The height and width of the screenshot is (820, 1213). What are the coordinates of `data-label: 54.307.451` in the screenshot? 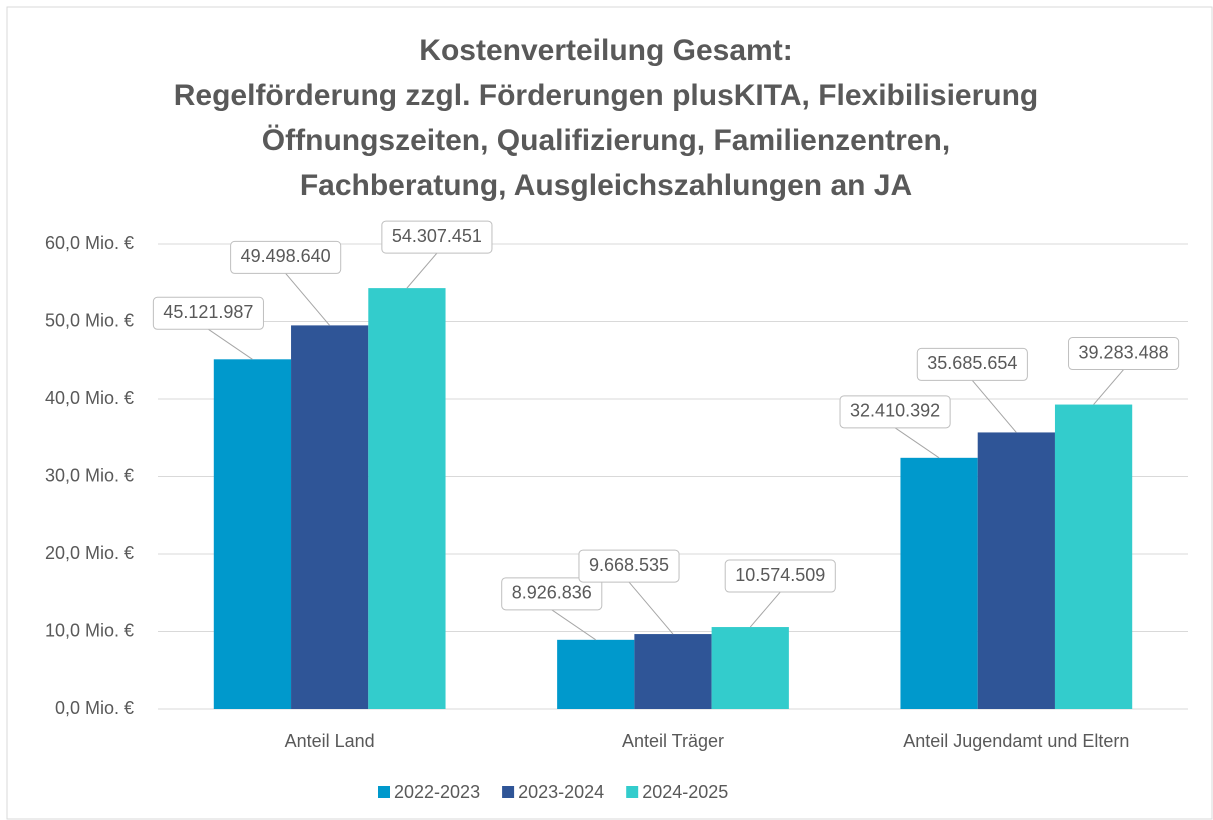 It's located at (437, 236).